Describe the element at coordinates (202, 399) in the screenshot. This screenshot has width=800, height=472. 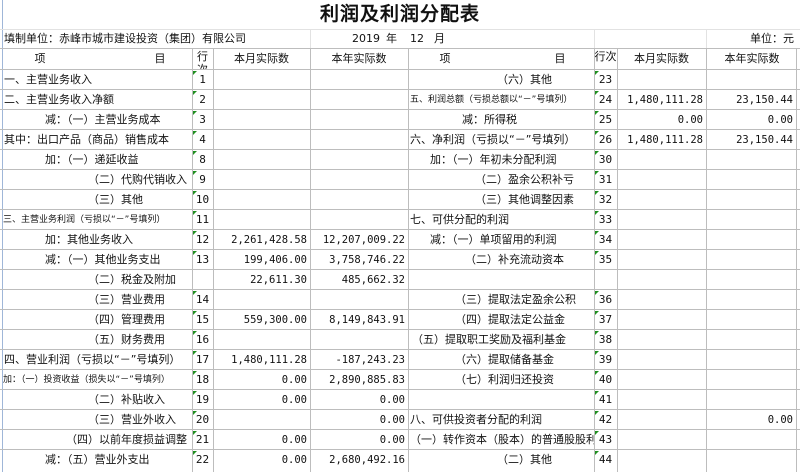
I see `row-number: 19` at that location.